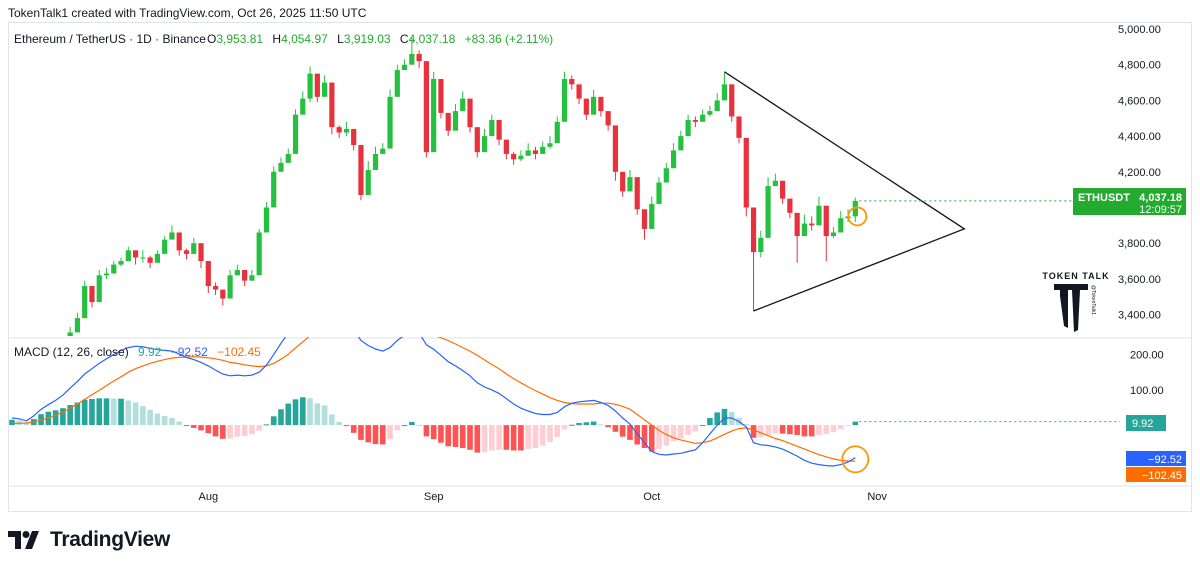 The image size is (1200, 567). What do you see at coordinates (1093, 300) in the screenshot?
I see `watermark-handle: @TokenTalk1` at bounding box center [1093, 300].